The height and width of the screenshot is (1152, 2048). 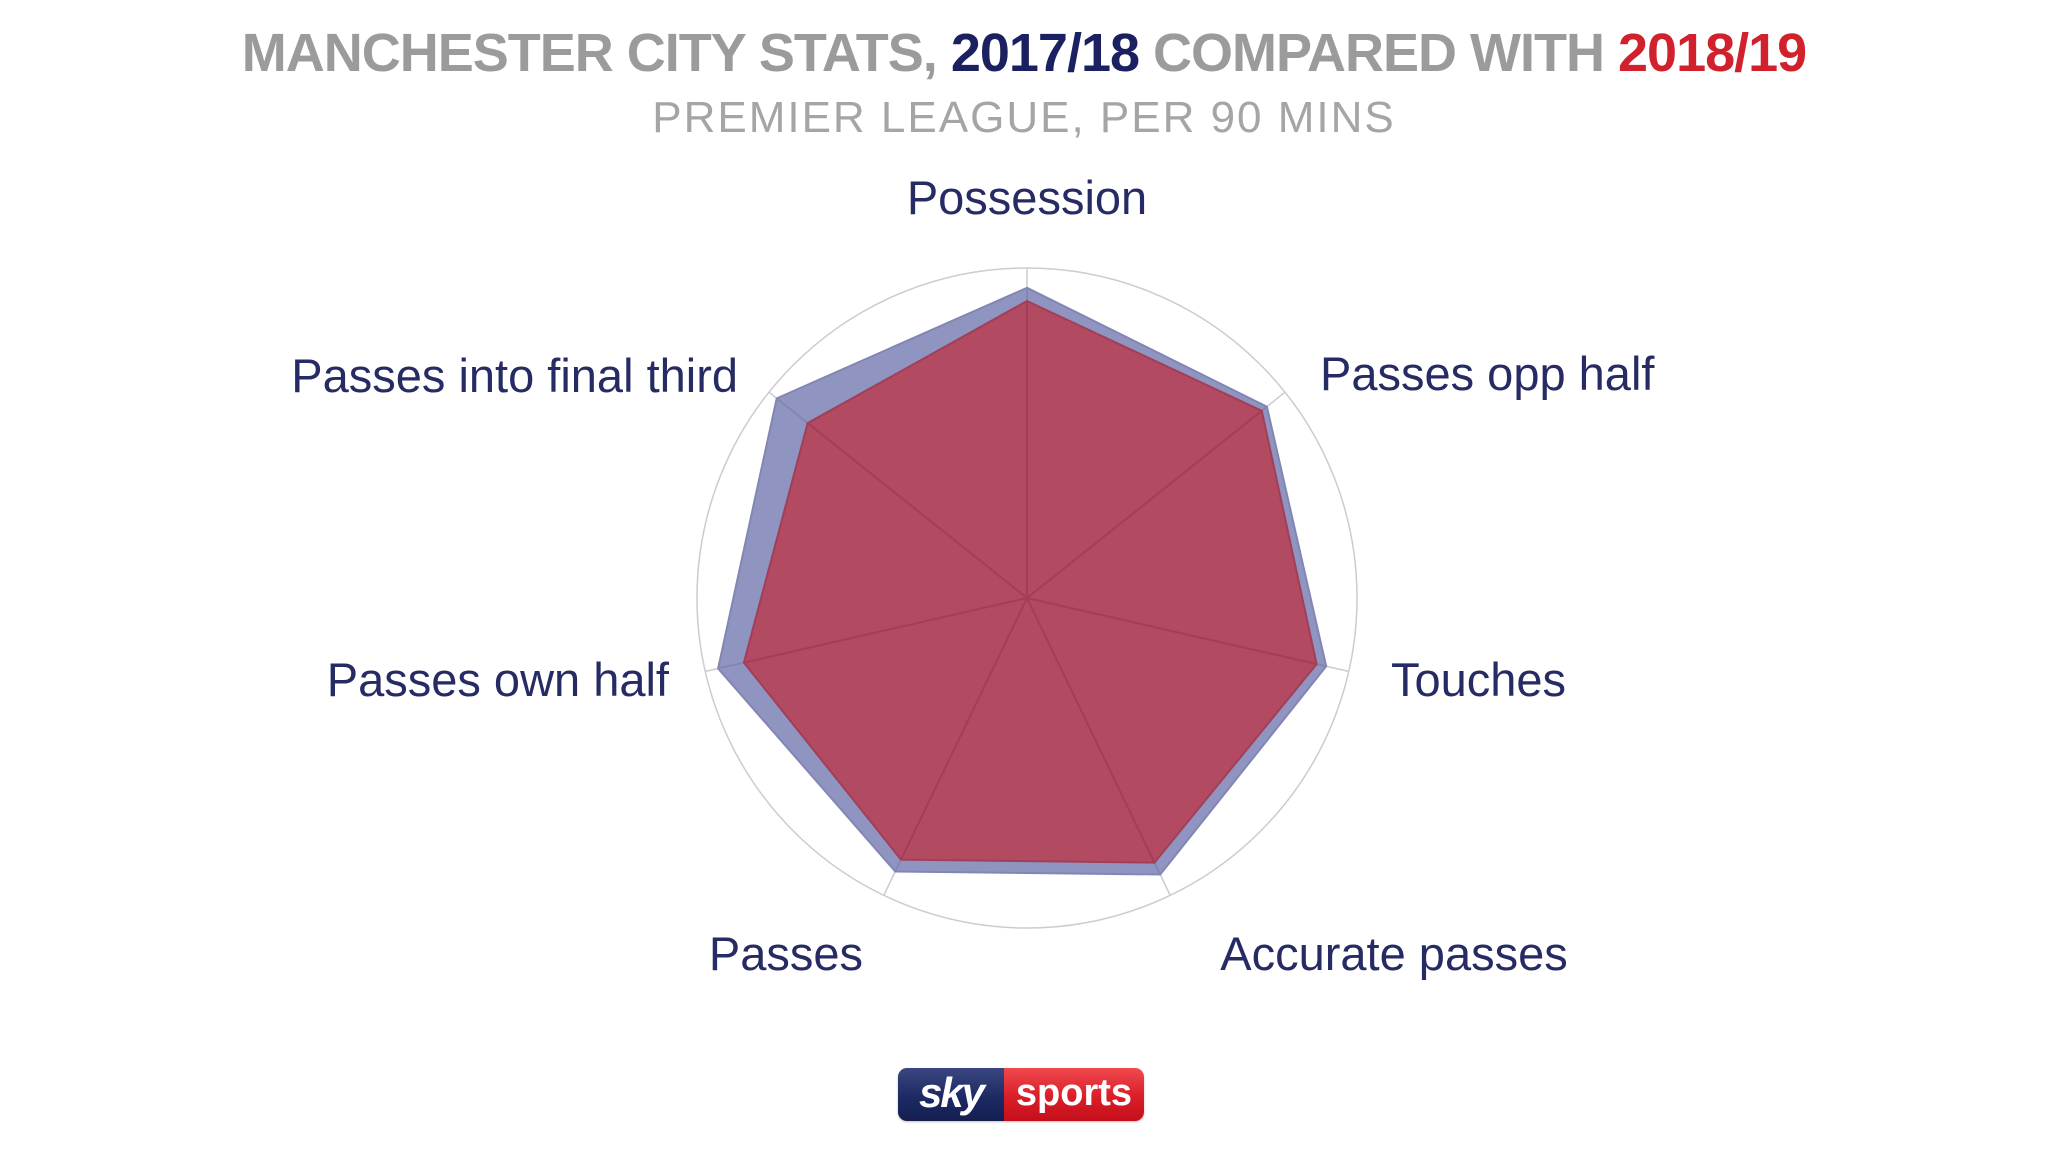 I want to click on title-prefix: MANCHESTER CITY STATS,, so click(x=596, y=53).